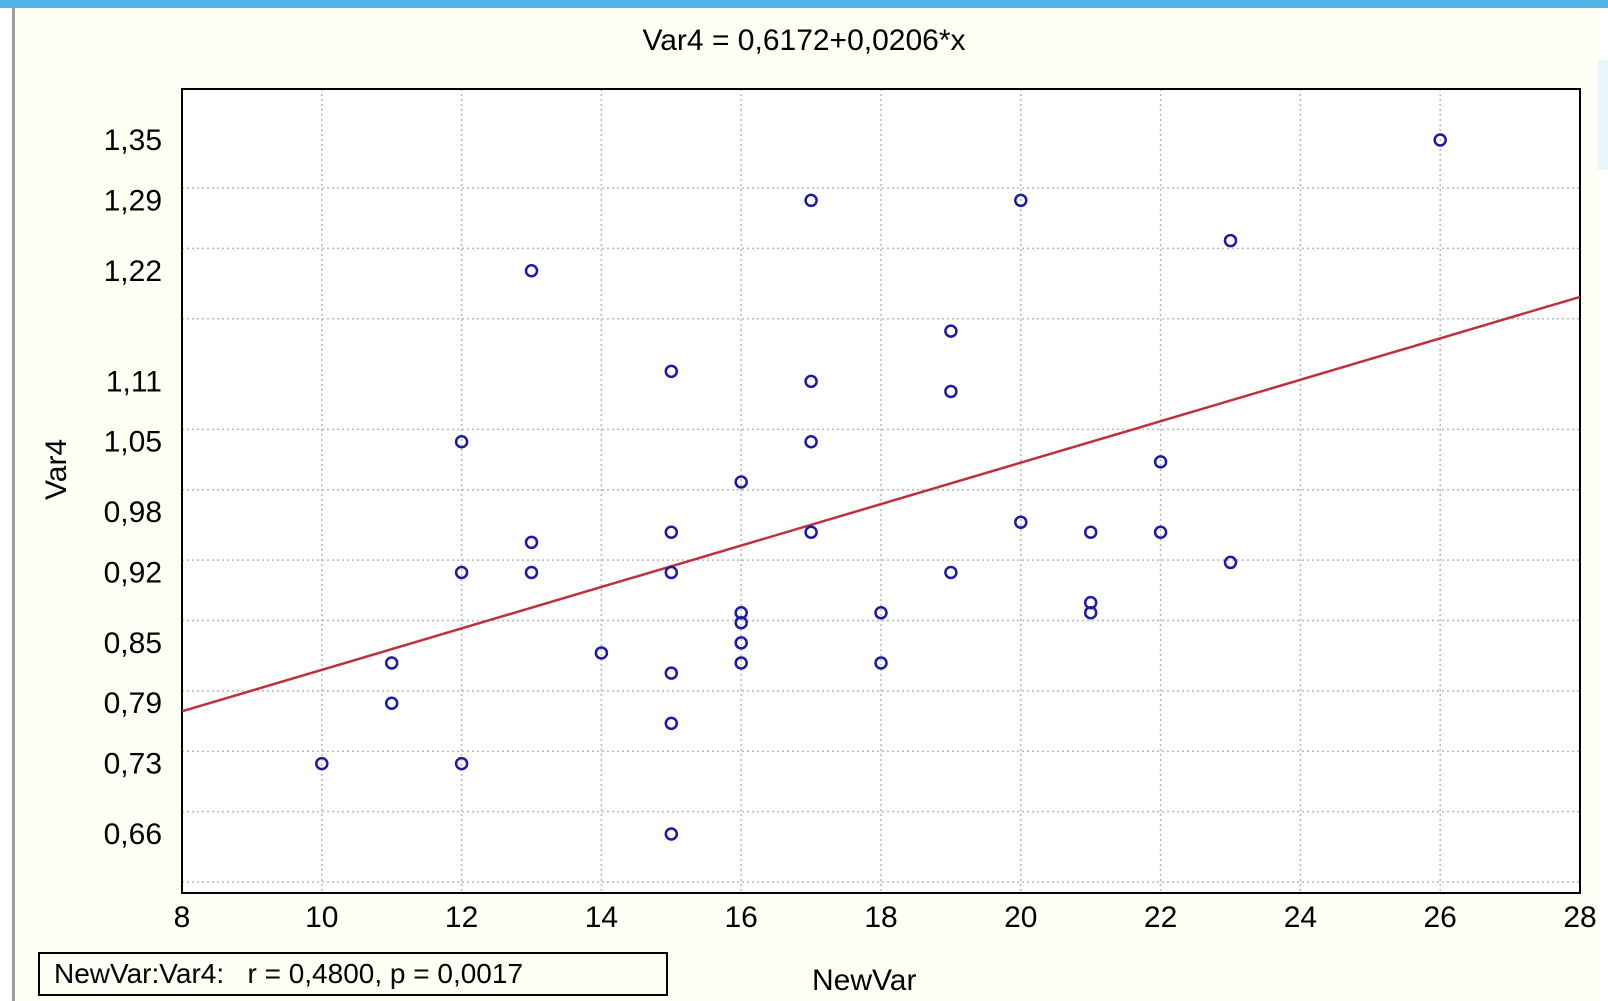 The width and height of the screenshot is (1608, 1001). What do you see at coordinates (133, 140) in the screenshot?
I see `y-tick-label: 1,35` at bounding box center [133, 140].